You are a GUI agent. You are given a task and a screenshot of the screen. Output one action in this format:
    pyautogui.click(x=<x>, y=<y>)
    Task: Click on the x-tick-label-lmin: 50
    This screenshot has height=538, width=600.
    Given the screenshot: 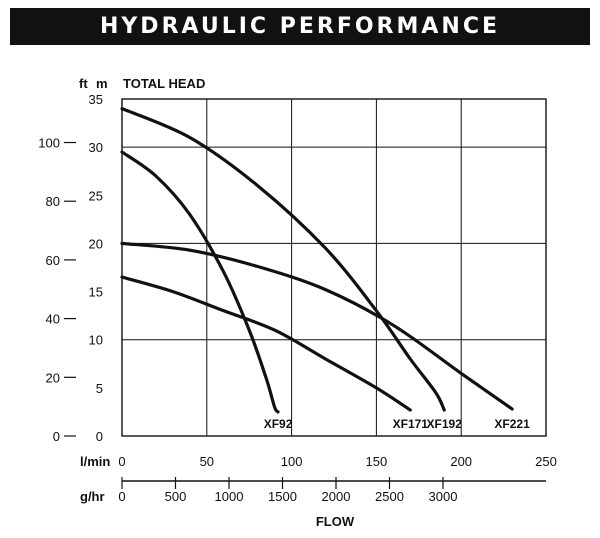 What is the action you would take?
    pyautogui.click(x=207, y=461)
    